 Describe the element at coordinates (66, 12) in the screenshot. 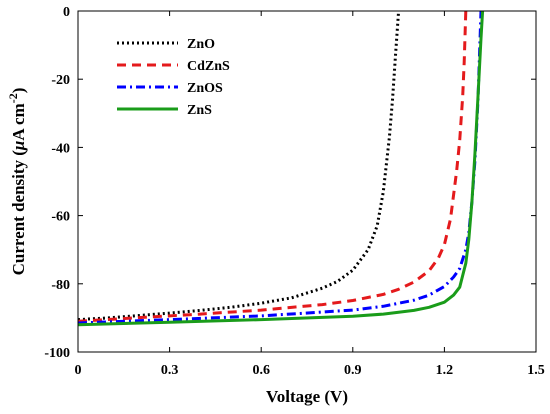

I see `y-tick-label: 0` at that location.